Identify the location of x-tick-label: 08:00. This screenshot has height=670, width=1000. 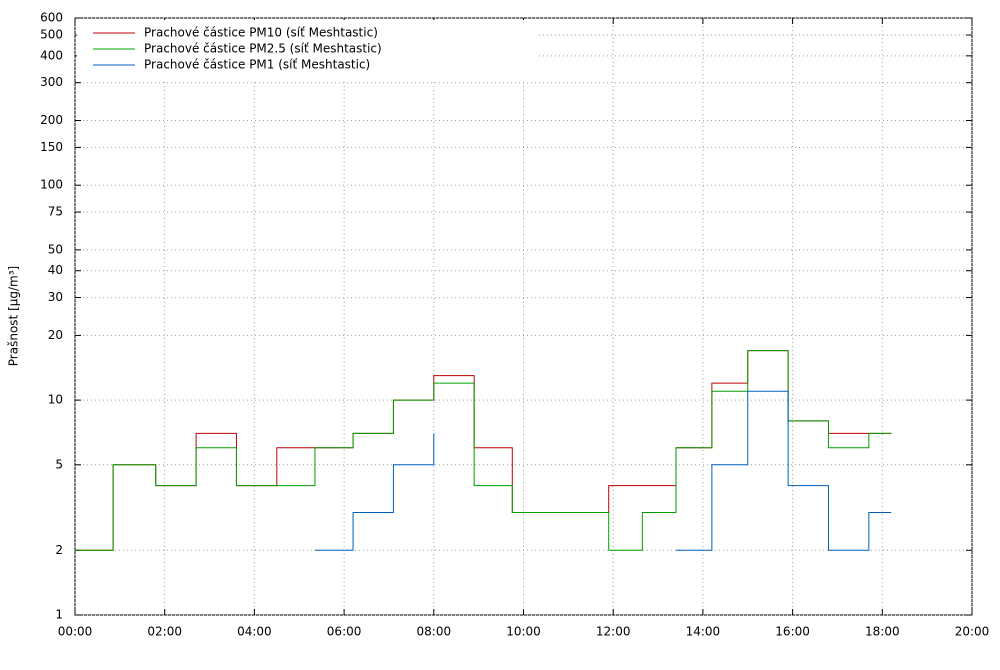
(434, 632).